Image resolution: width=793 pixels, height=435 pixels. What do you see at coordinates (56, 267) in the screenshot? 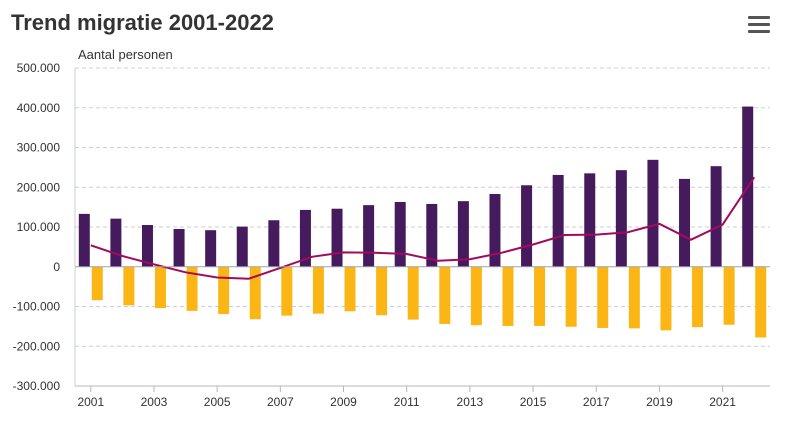
I see `y-tick-label: 0` at bounding box center [56, 267].